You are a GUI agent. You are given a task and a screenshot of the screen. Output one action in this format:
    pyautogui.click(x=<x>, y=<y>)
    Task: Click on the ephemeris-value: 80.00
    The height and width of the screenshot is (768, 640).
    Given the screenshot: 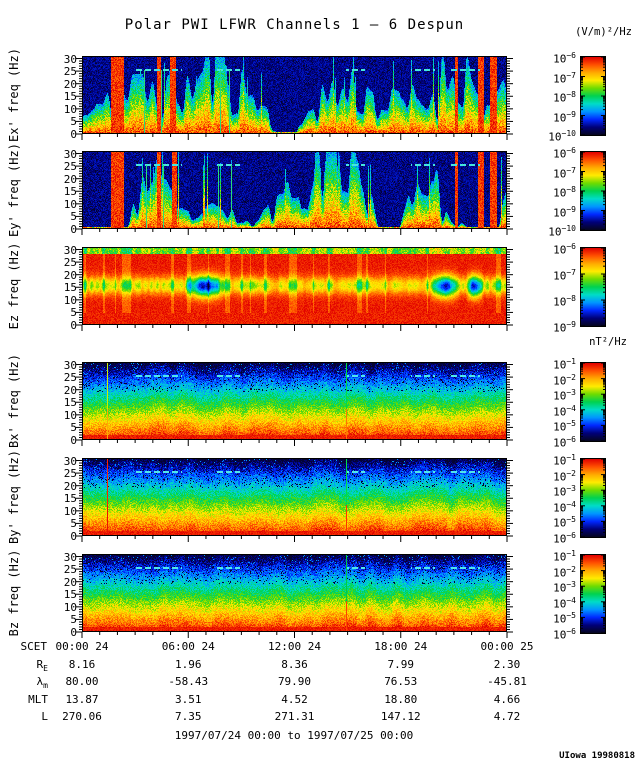 What is the action you would take?
    pyautogui.click(x=82, y=681)
    